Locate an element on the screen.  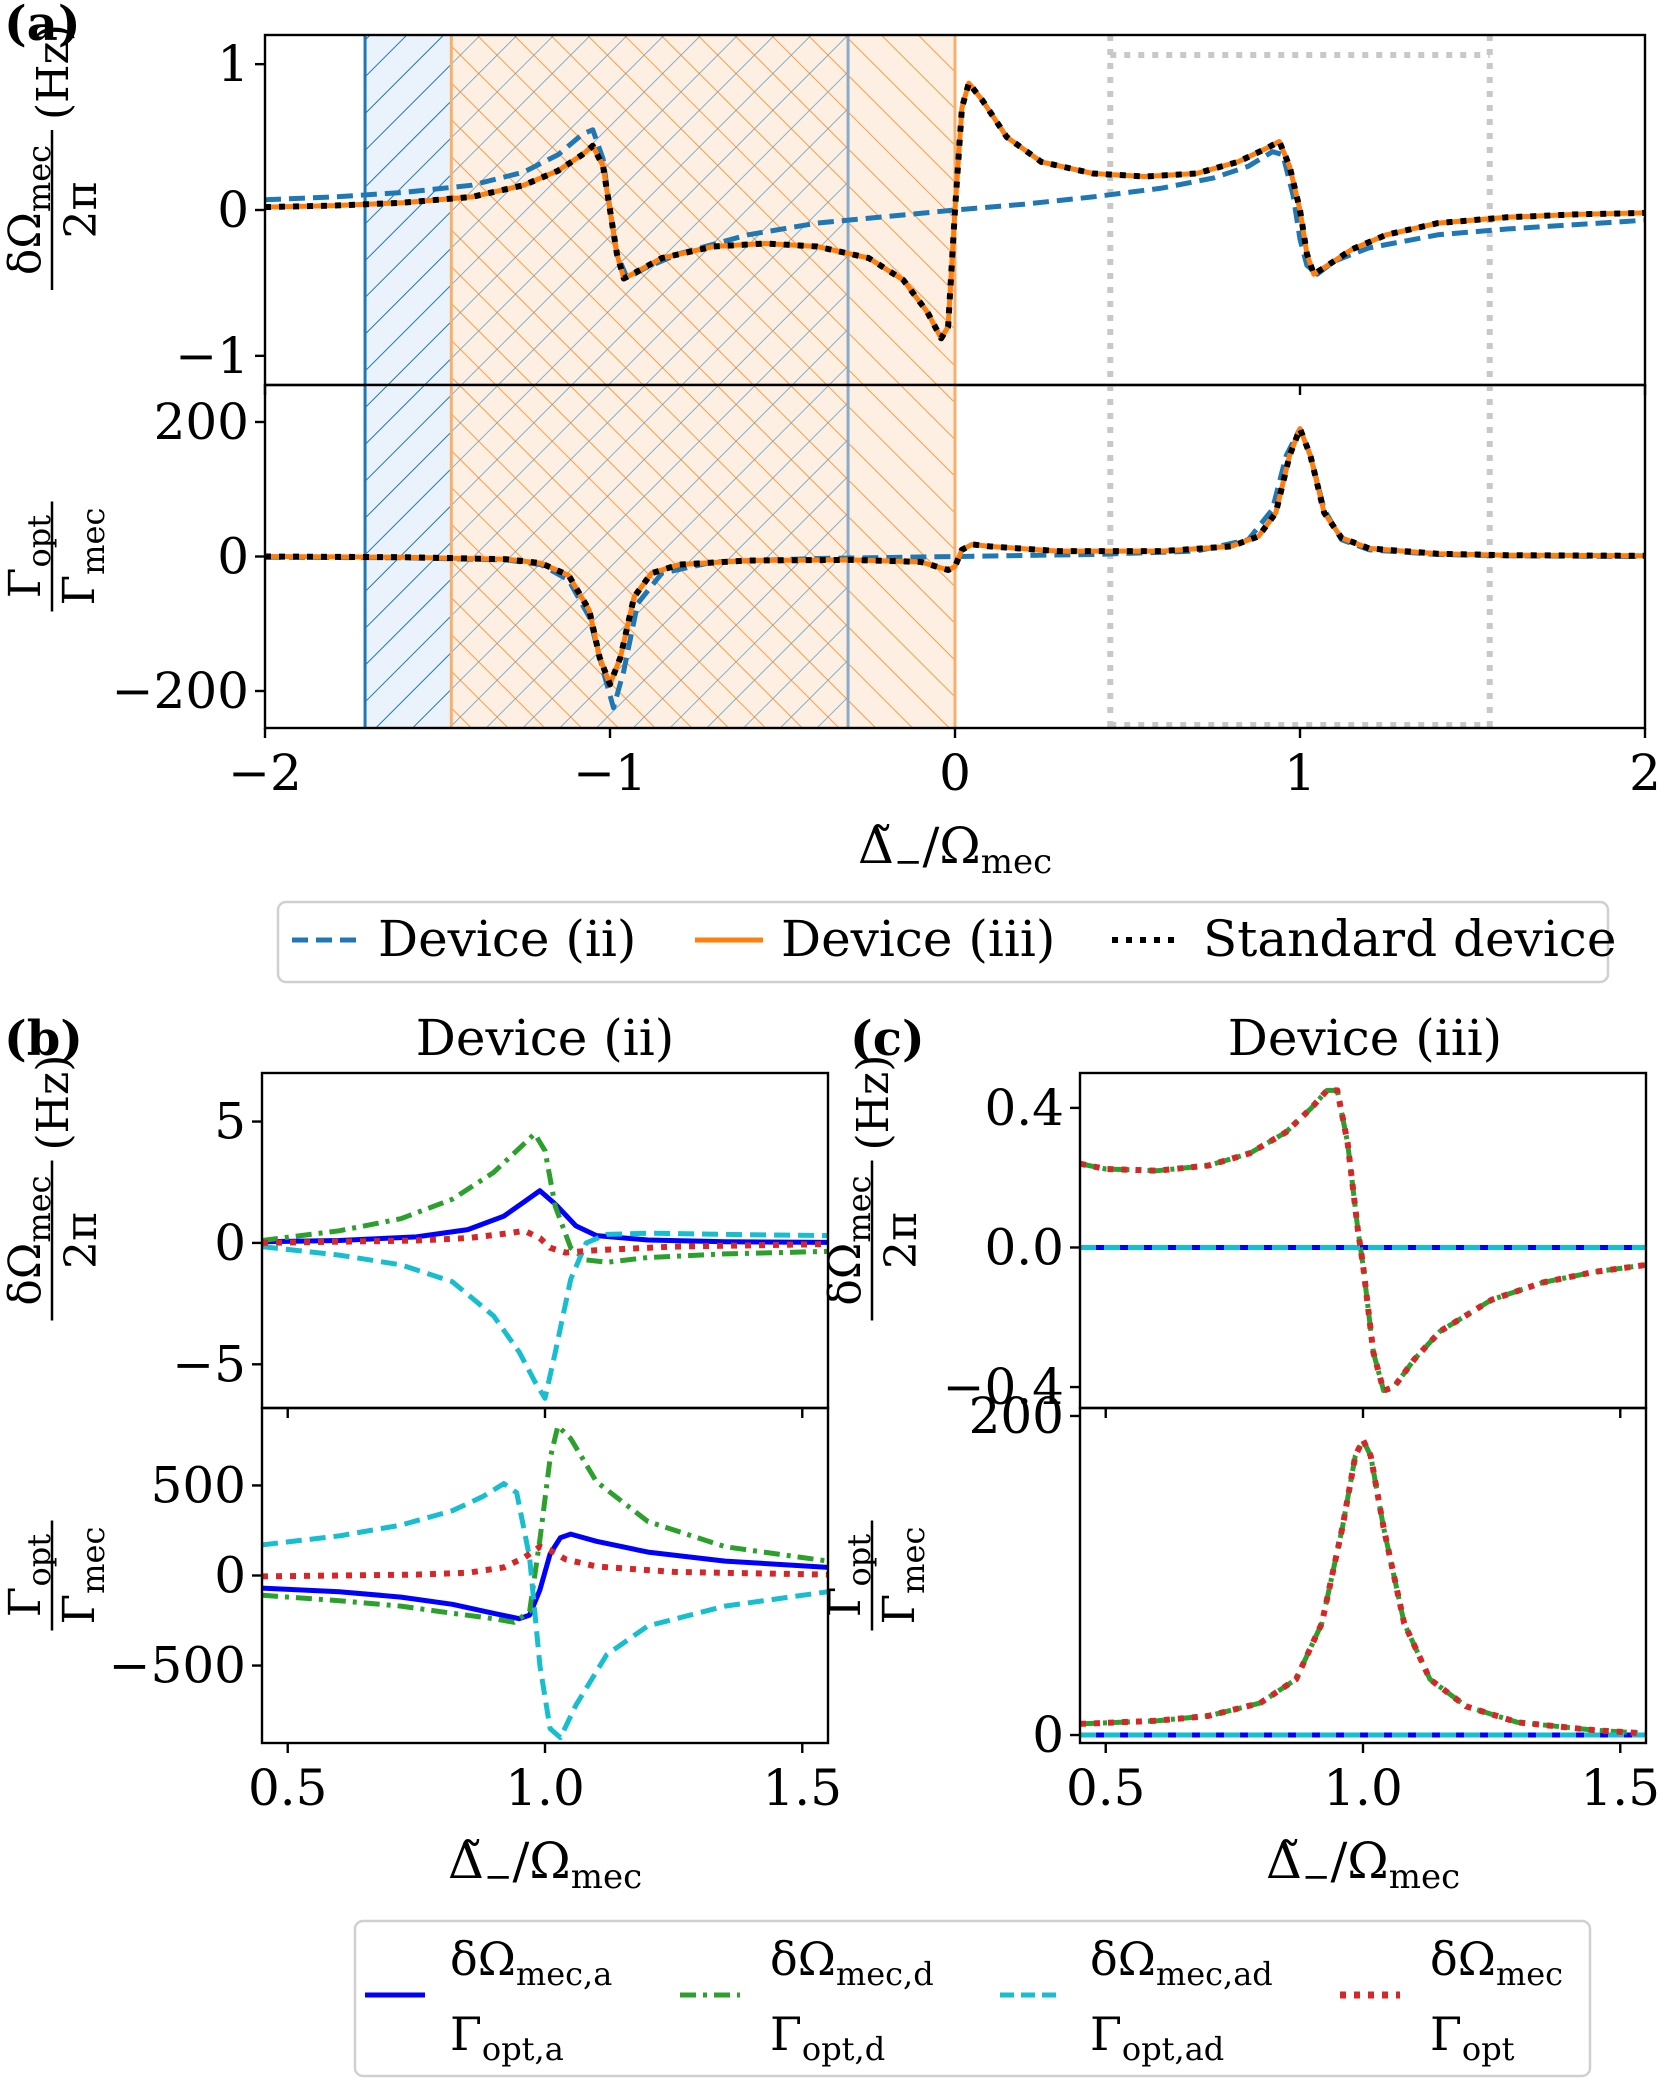
ytick-label-c_top-0: −0.4 is located at coordinates (1003, 1387).